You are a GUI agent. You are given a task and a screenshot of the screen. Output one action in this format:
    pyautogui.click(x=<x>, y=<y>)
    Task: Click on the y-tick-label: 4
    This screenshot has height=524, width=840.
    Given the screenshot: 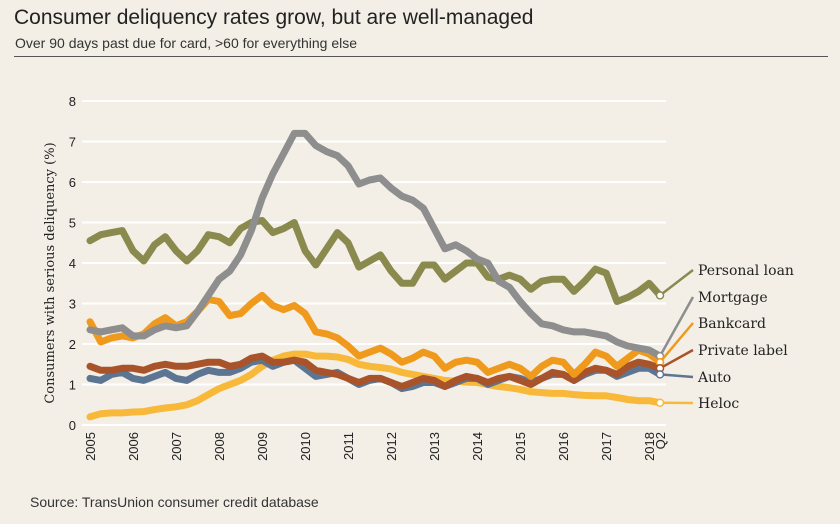 What is the action you would take?
    pyautogui.click(x=72, y=263)
    